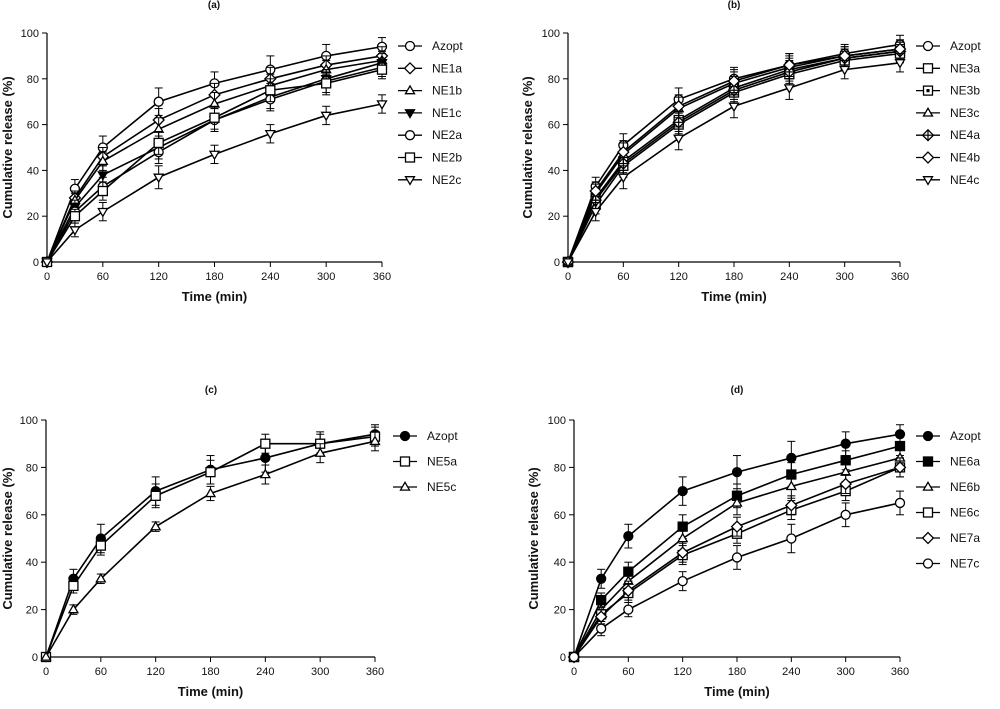 This screenshot has height=709, width=1000. I want to click on legend-label: NE5c, so click(441, 487).